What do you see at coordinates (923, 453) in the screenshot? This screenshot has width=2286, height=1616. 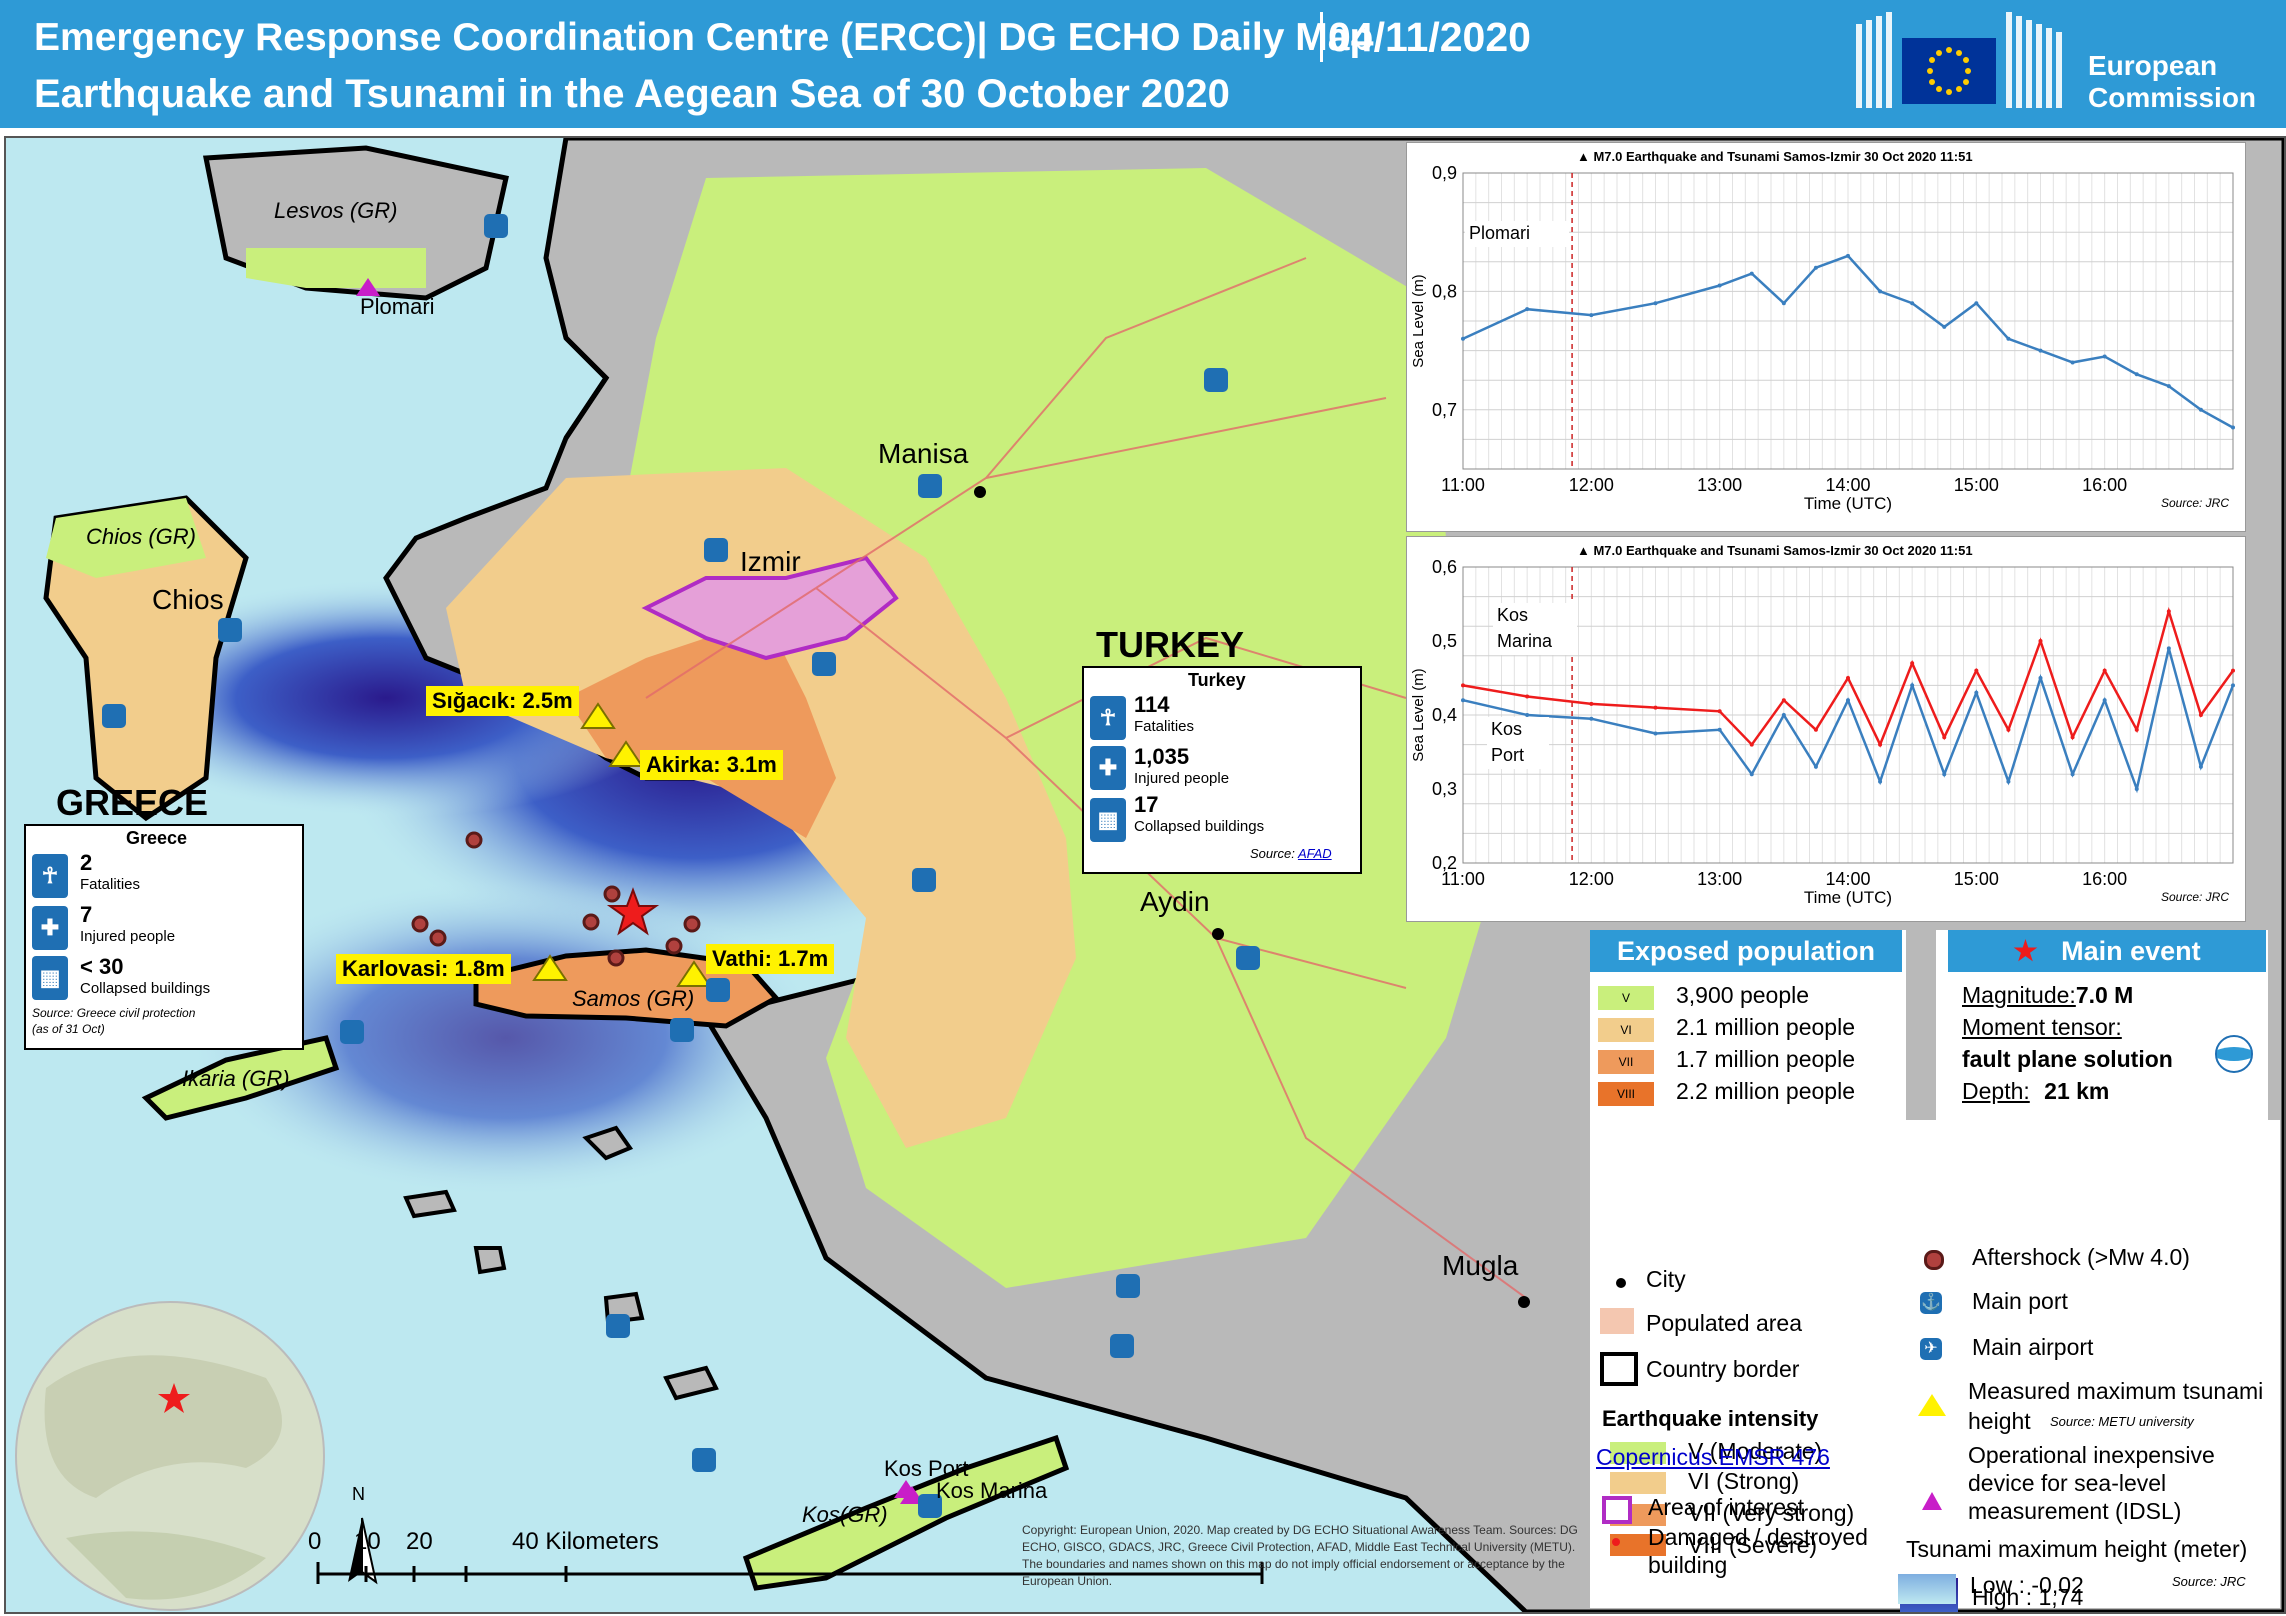 I see `city-label-manisa: Manisa` at bounding box center [923, 453].